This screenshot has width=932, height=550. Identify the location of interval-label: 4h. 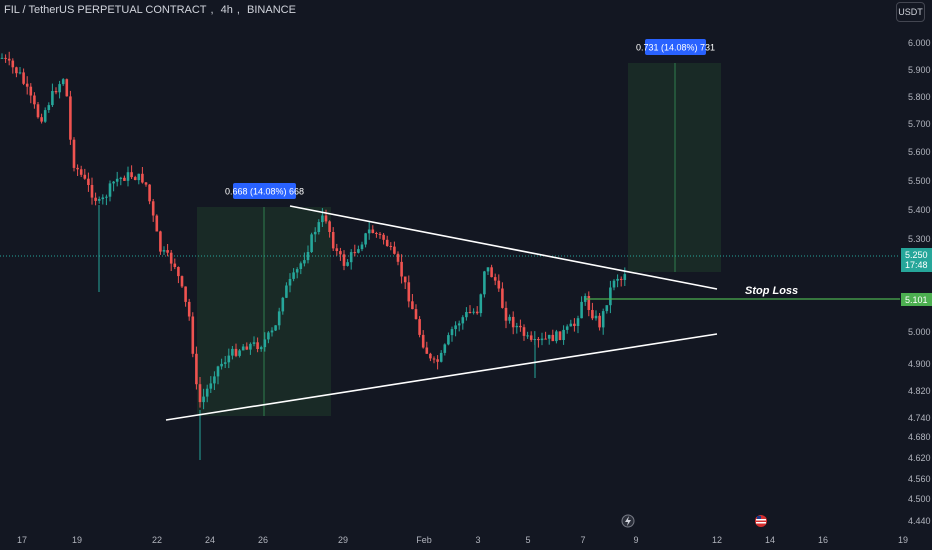
(226, 10).